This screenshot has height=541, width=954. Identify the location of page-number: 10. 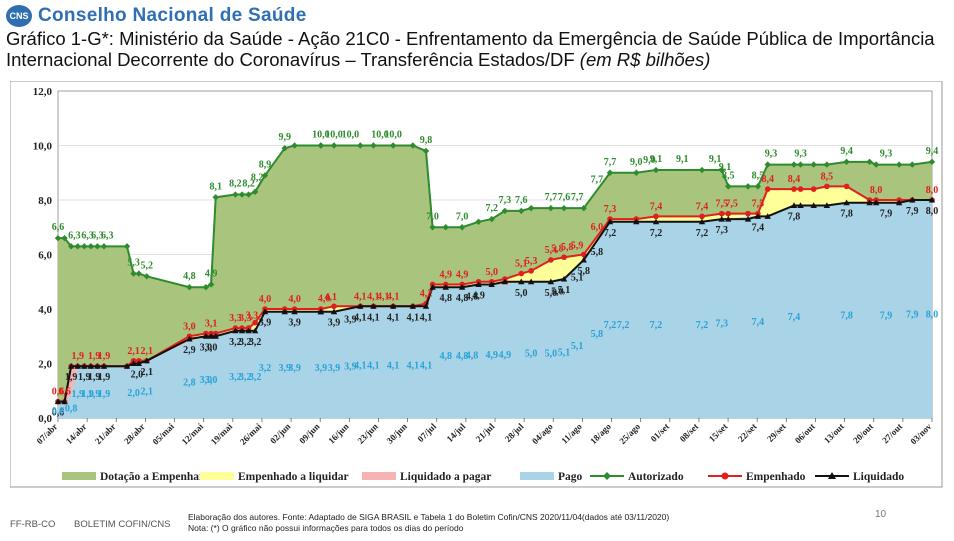
(881, 514).